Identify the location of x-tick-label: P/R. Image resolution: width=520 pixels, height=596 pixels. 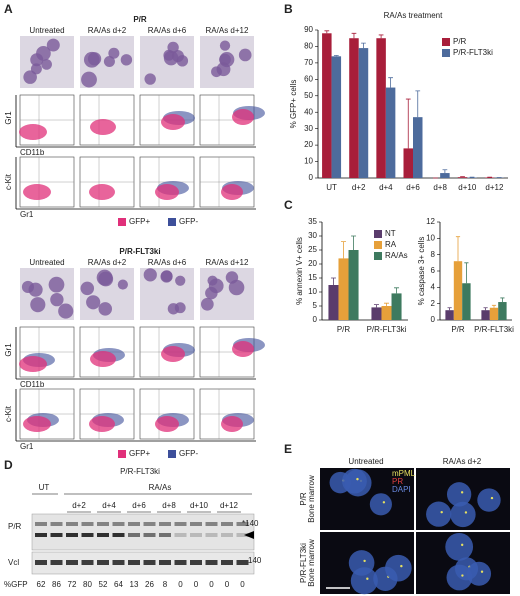
(458, 329).